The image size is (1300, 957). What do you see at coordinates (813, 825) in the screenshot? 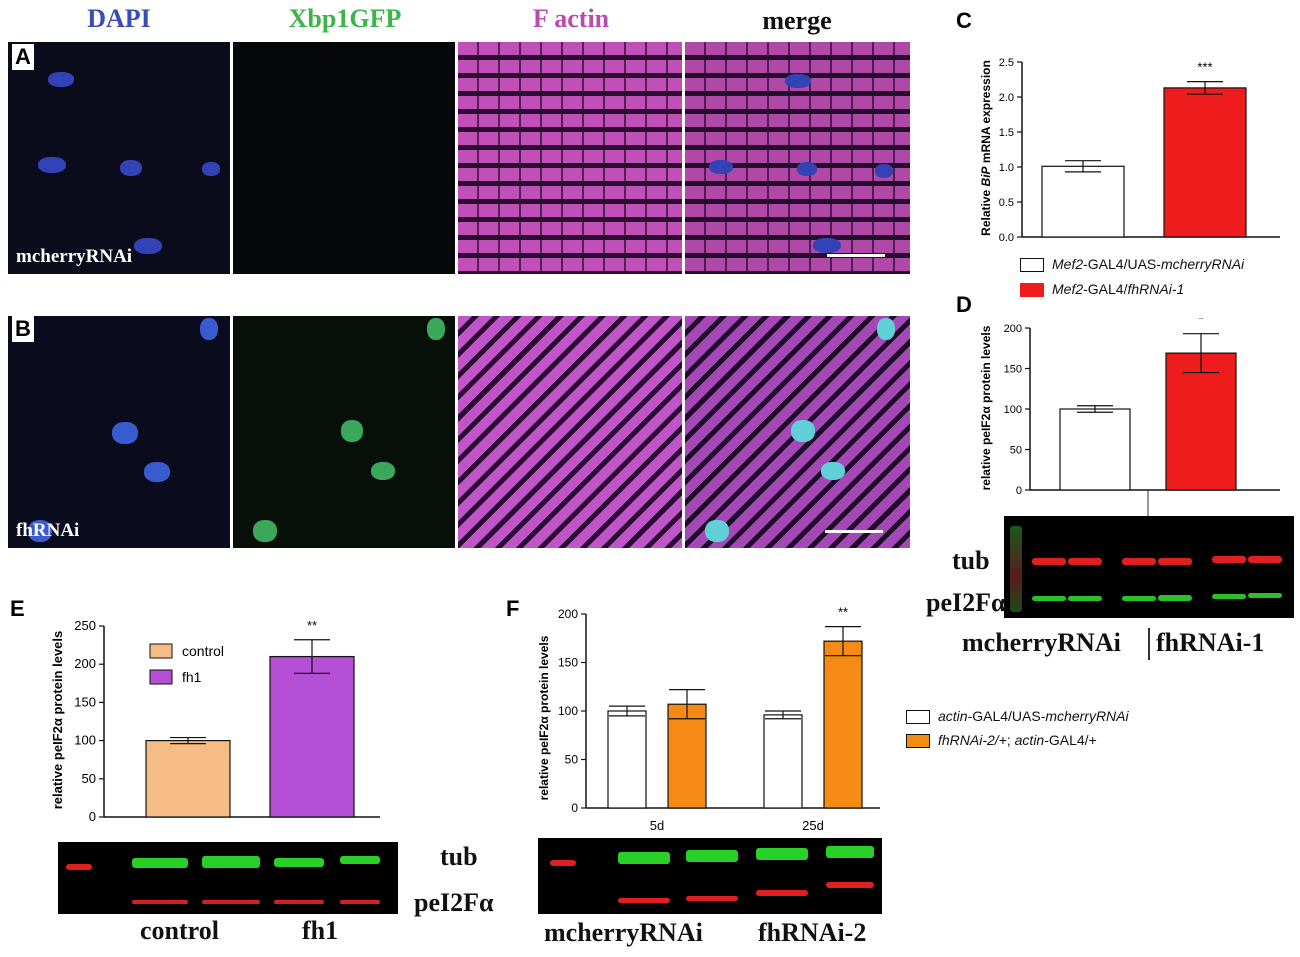
I see `chart-f-category-label: 25d` at bounding box center [813, 825].